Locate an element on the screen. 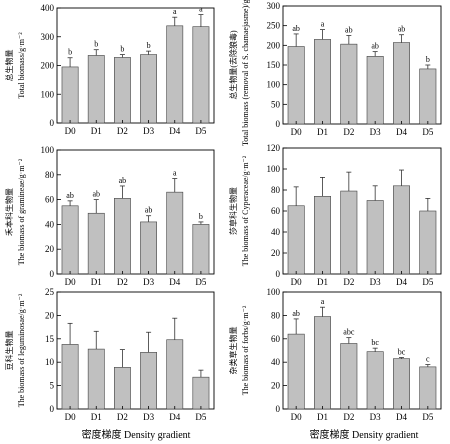  xlabel-left-group: 密度梯度 Density gradient is located at coordinates (136, 434).